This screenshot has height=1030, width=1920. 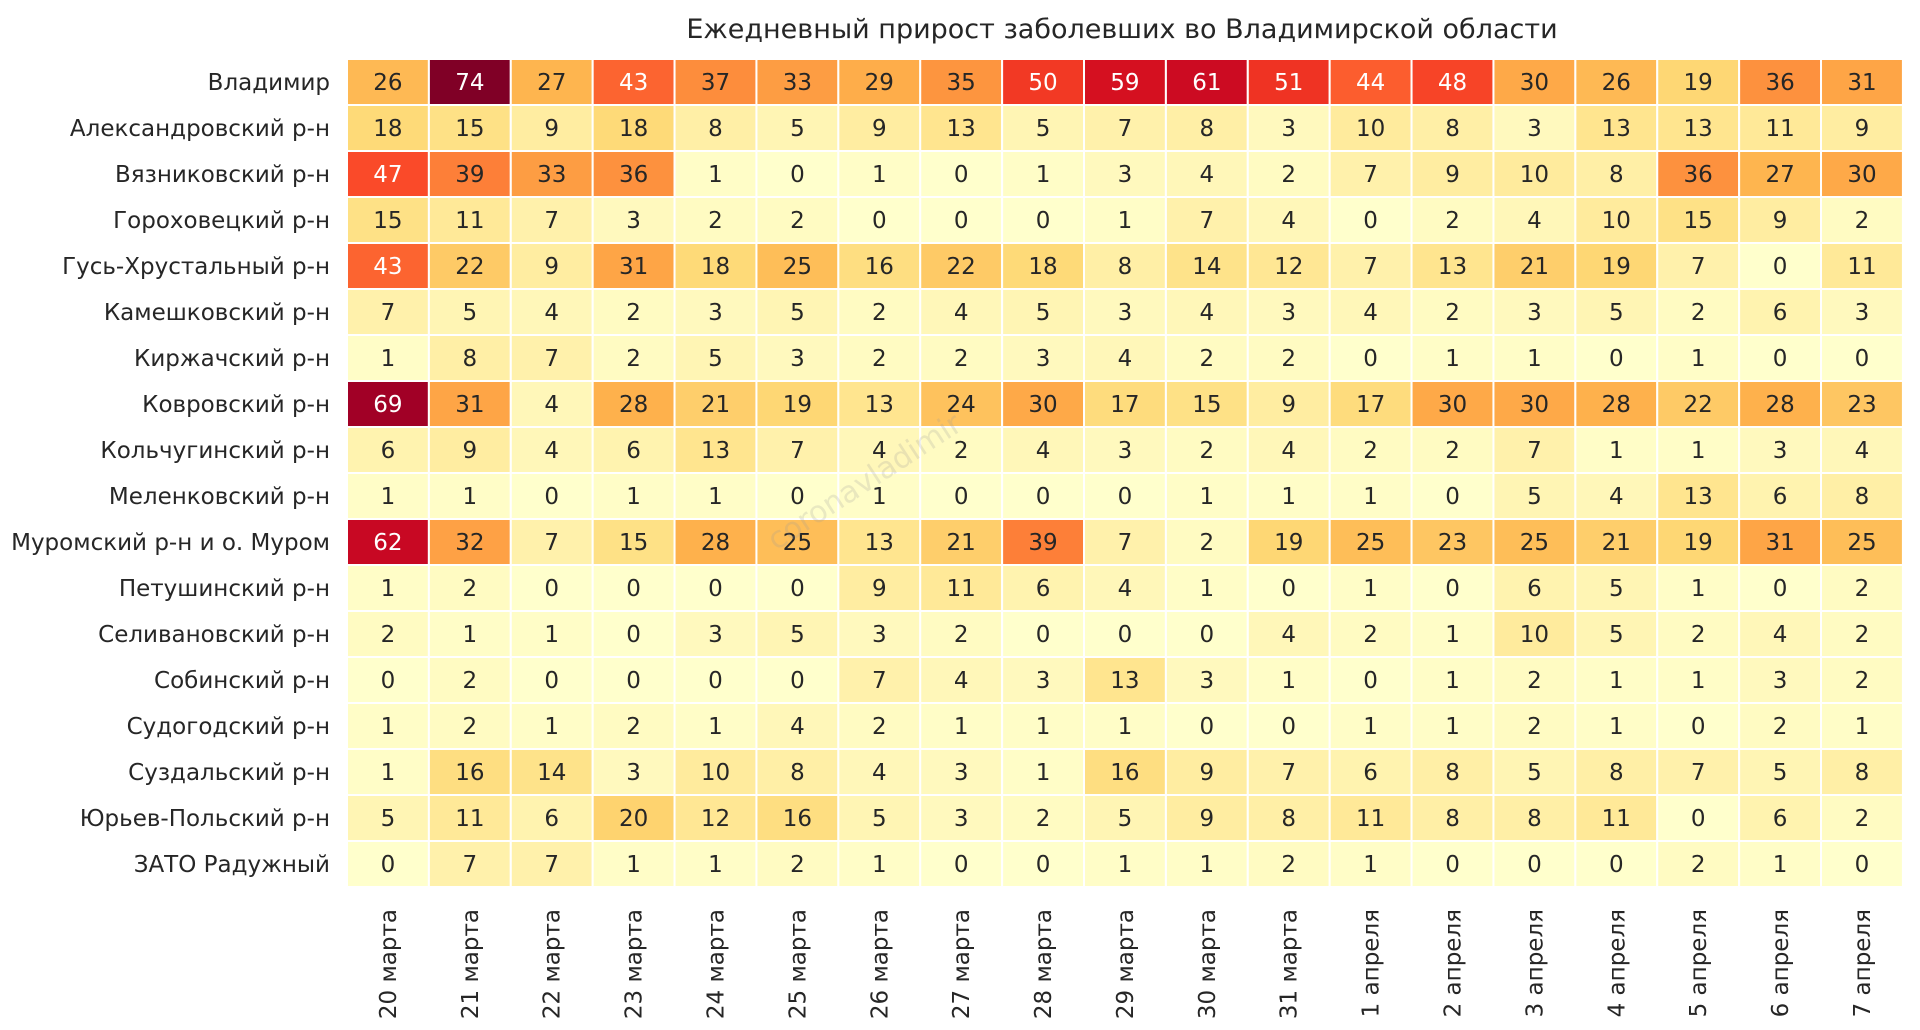 What do you see at coordinates (269, 83) in the screenshot?
I see `row-label: Владимир` at bounding box center [269, 83].